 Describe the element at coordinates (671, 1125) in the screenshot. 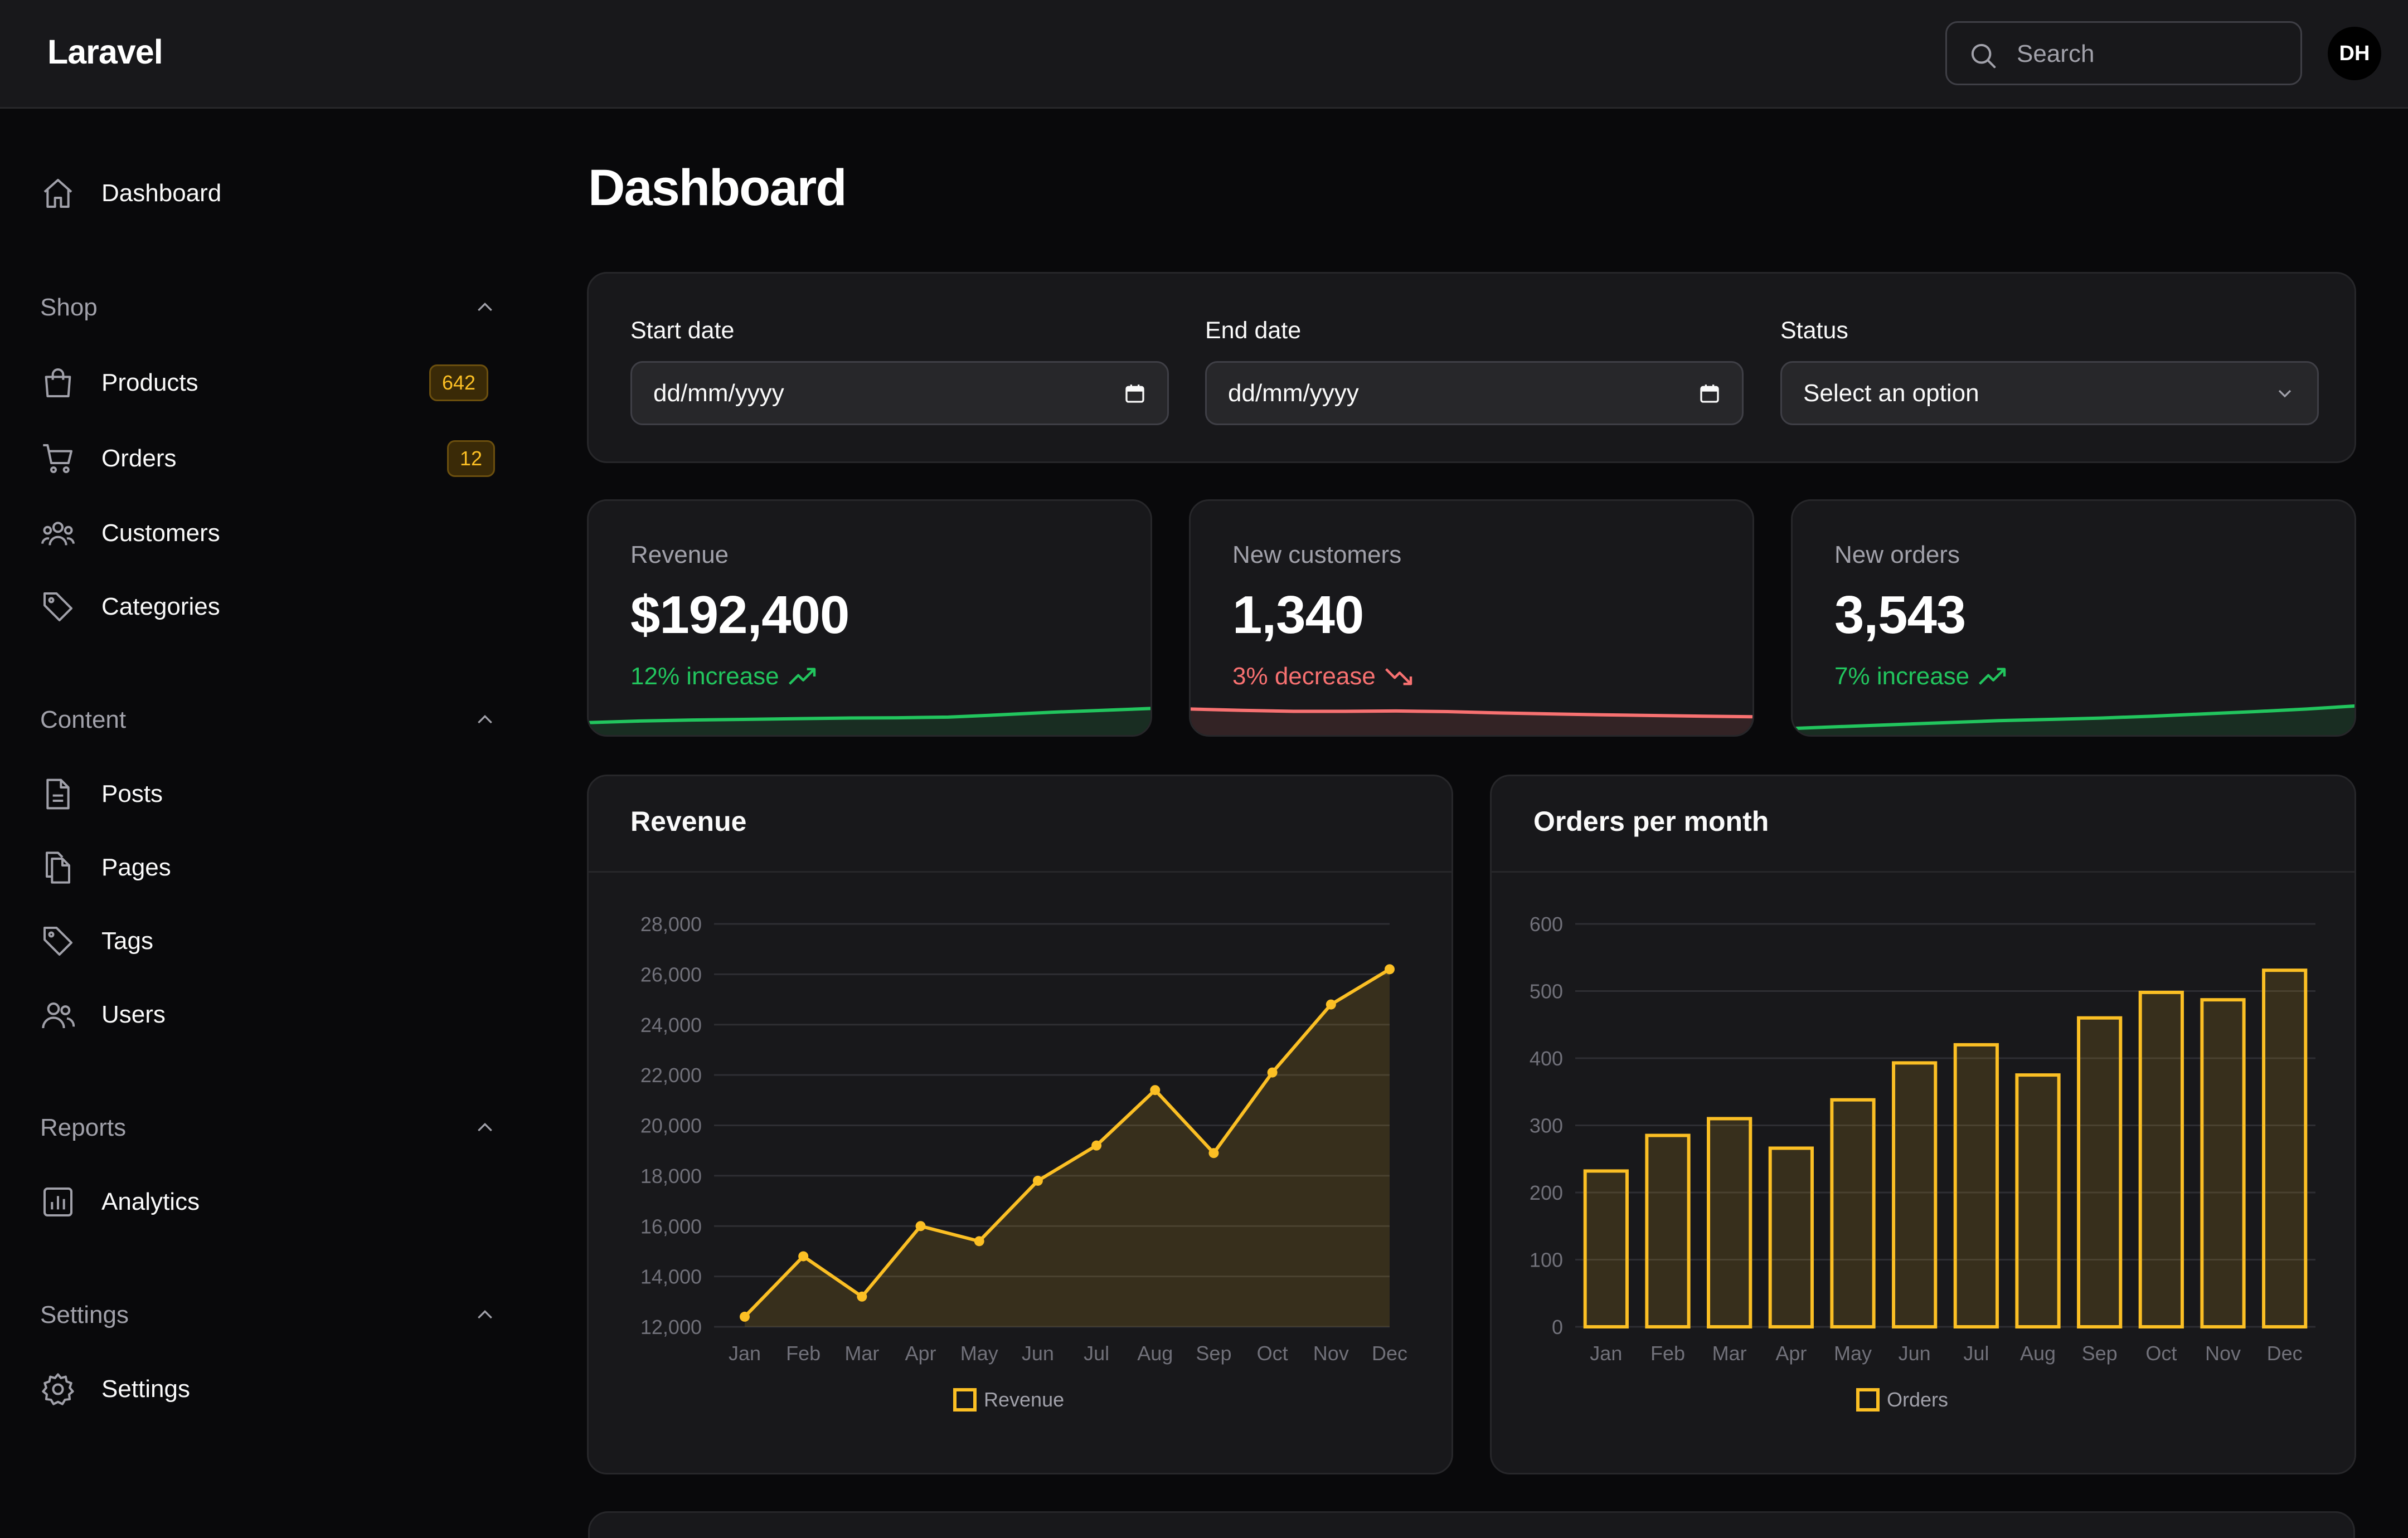

I see `y-tick-label: 20,000` at that location.